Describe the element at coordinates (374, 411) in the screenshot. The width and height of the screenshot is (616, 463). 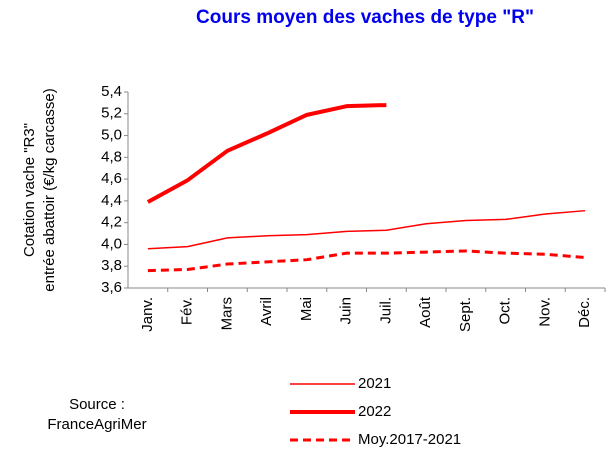
I see `legend-label: 2022` at that location.